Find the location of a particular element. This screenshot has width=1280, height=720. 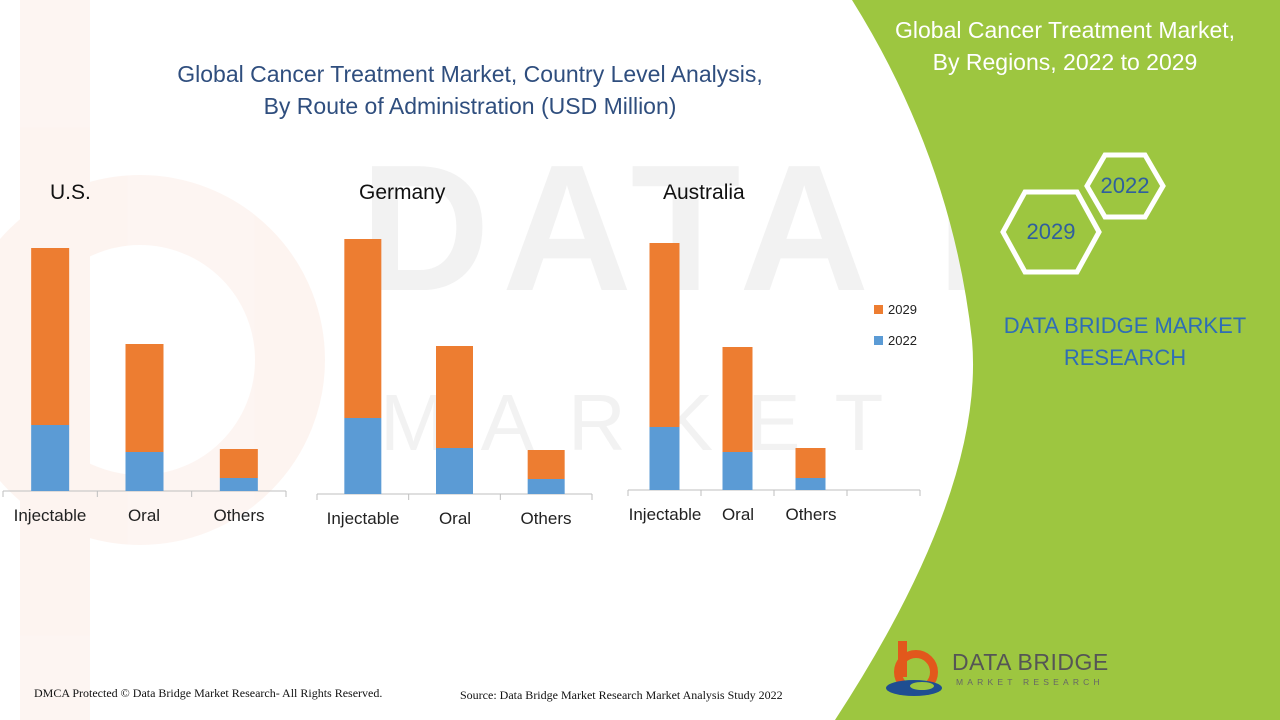

legend-swatch-2022 is located at coordinates (878, 340).